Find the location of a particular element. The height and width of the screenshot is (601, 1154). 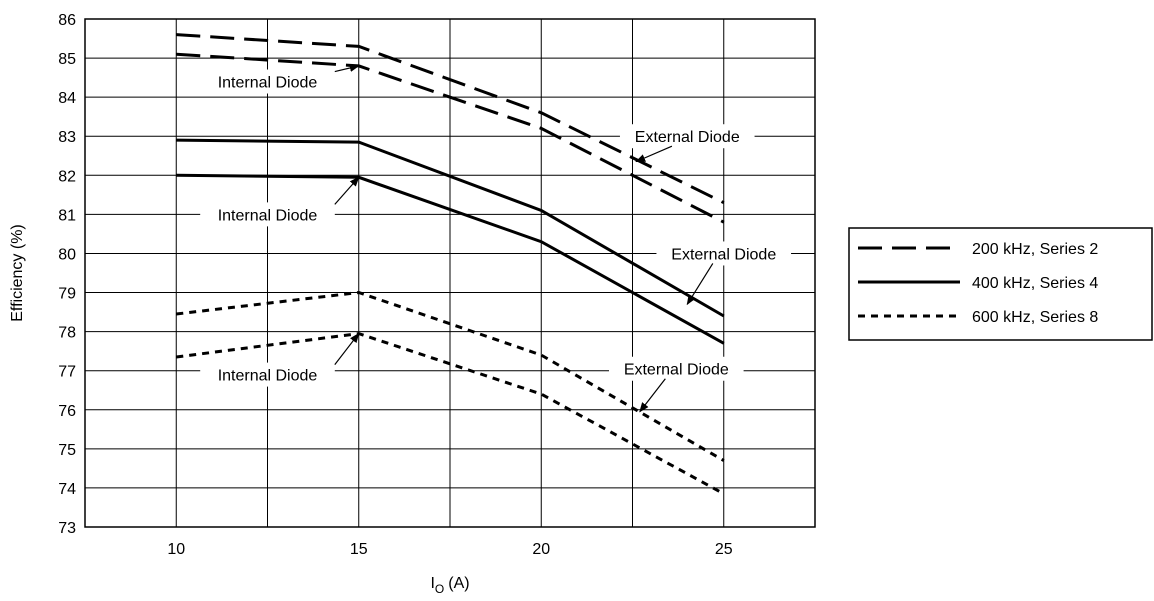

y-tick-label: 80 is located at coordinates (67, 254).